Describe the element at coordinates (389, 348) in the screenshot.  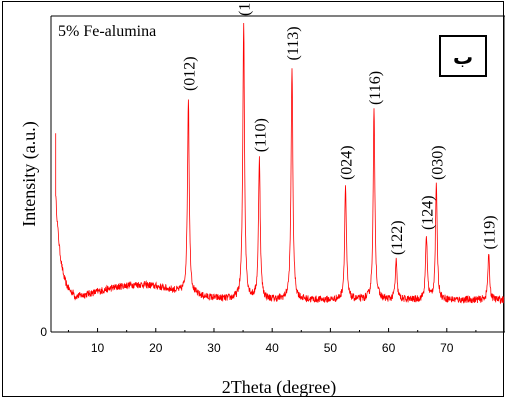
I see `x-tick-label: 60` at that location.